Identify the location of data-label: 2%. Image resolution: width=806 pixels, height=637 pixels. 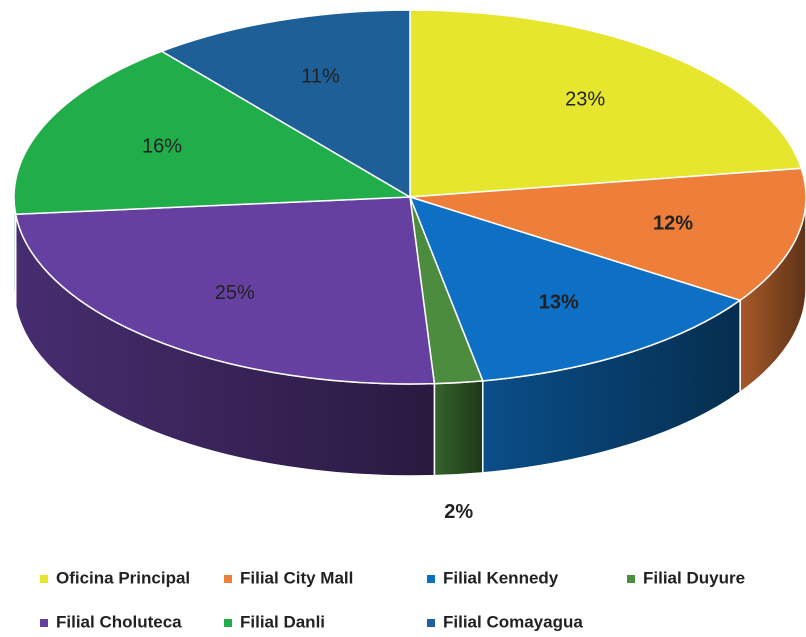
(458, 512).